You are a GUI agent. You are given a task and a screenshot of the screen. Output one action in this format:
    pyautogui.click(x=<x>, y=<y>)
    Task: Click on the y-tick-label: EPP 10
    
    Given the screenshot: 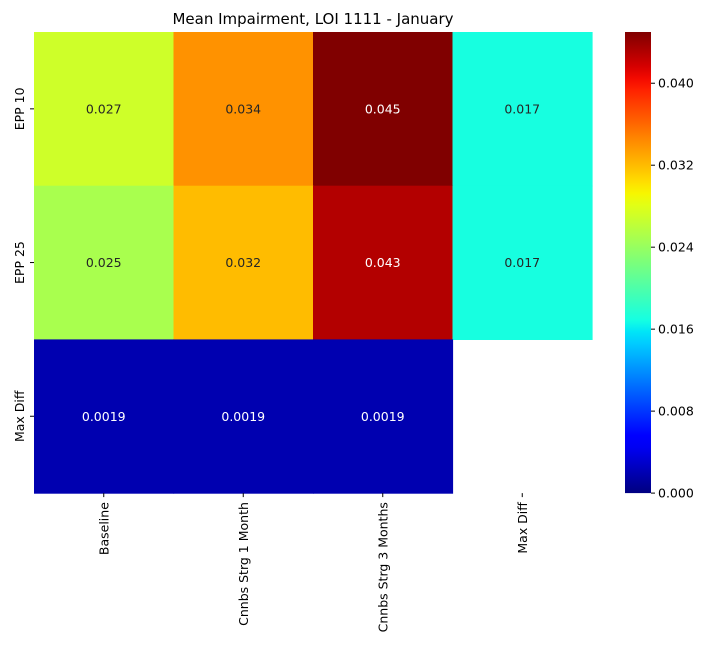 What is the action you would take?
    pyautogui.click(x=19, y=108)
    